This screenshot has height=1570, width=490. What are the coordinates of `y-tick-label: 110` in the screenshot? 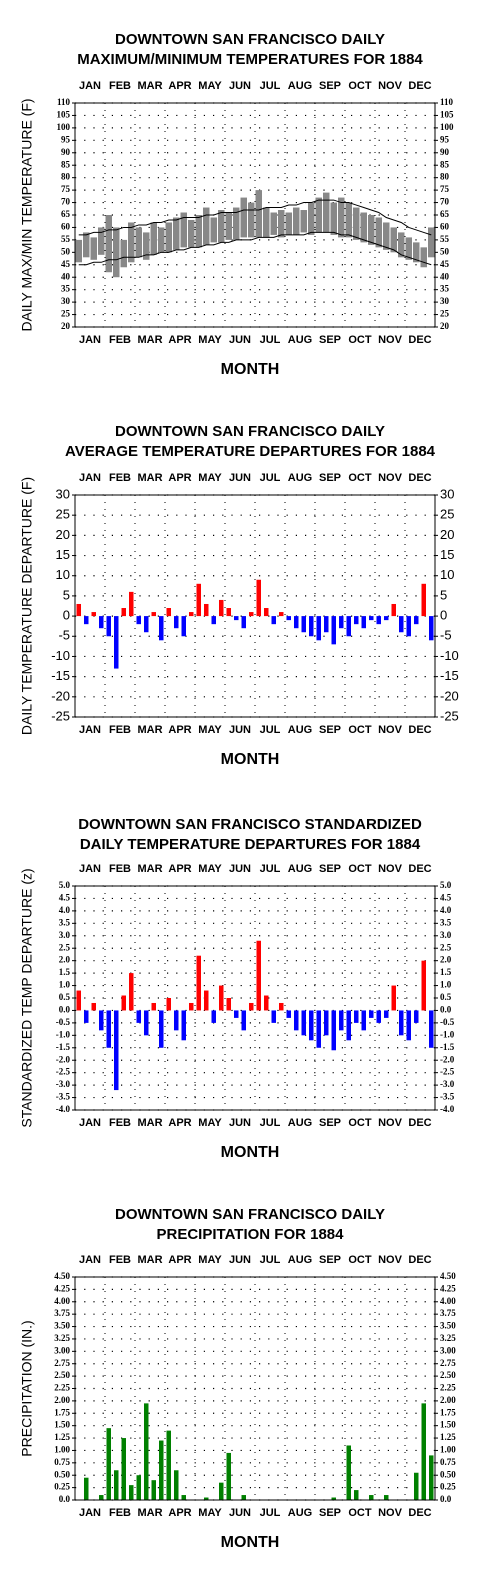 It's located at (64, 102).